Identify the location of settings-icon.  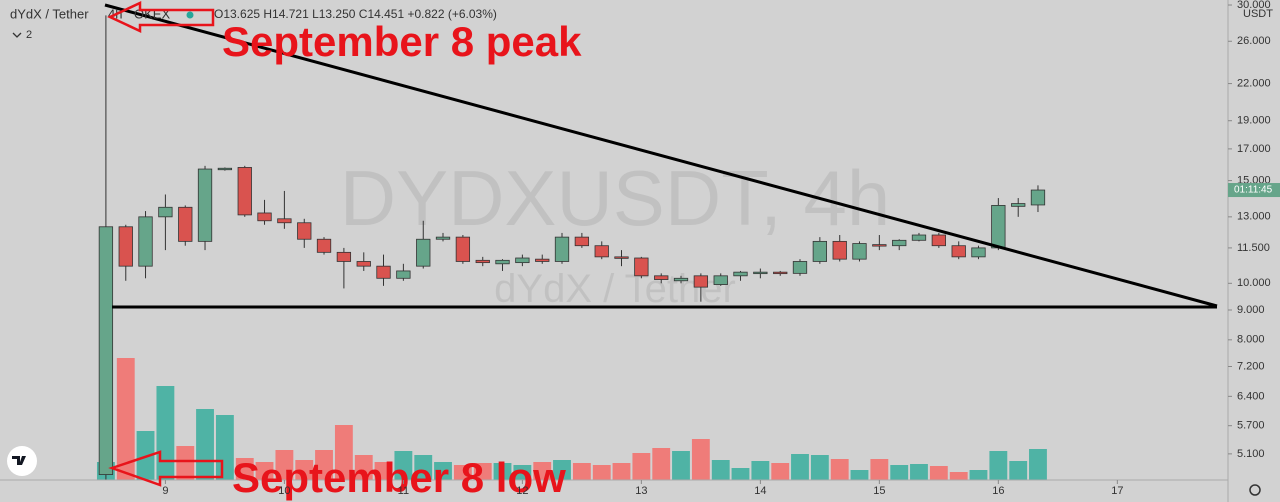
(1255, 490).